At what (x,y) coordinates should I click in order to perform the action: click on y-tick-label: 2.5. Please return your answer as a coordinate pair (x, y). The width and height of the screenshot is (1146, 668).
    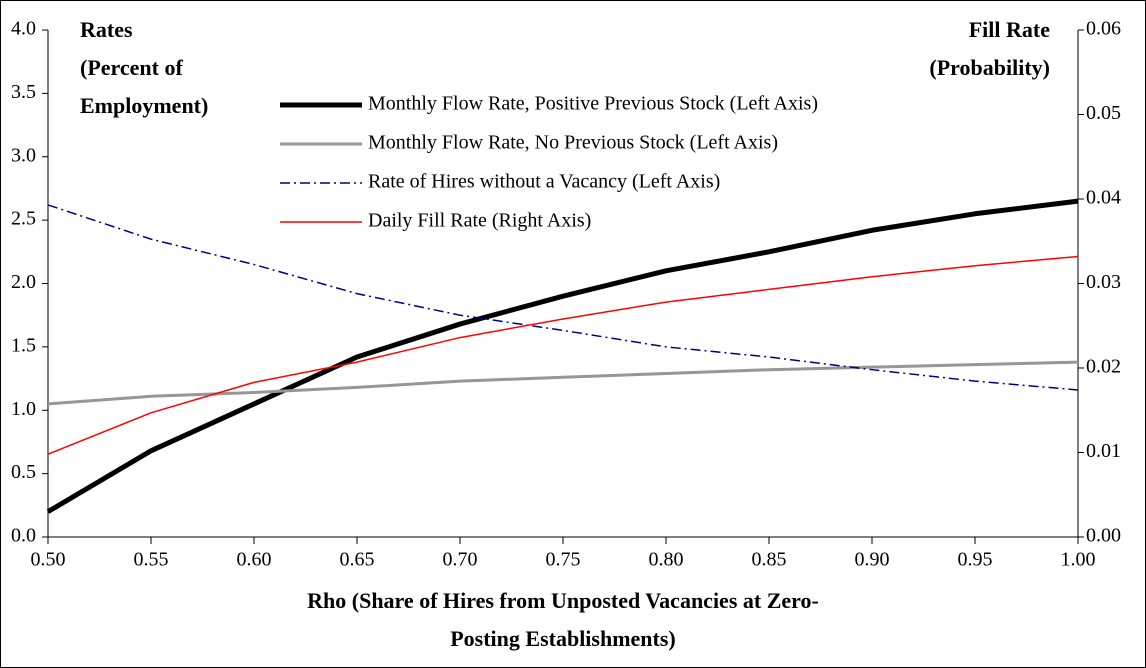
    Looking at the image, I should click on (23, 219).